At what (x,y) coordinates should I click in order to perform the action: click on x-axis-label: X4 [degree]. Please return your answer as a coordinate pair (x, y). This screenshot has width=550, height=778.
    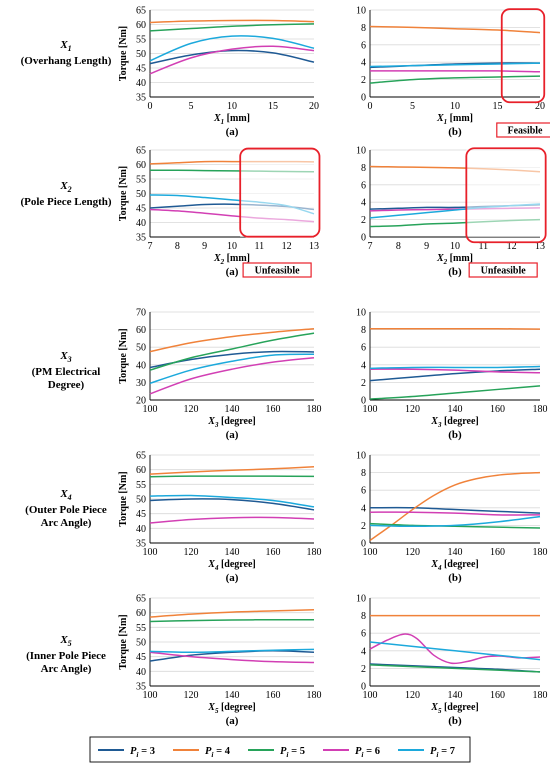
    Looking at the image, I should click on (231, 565).